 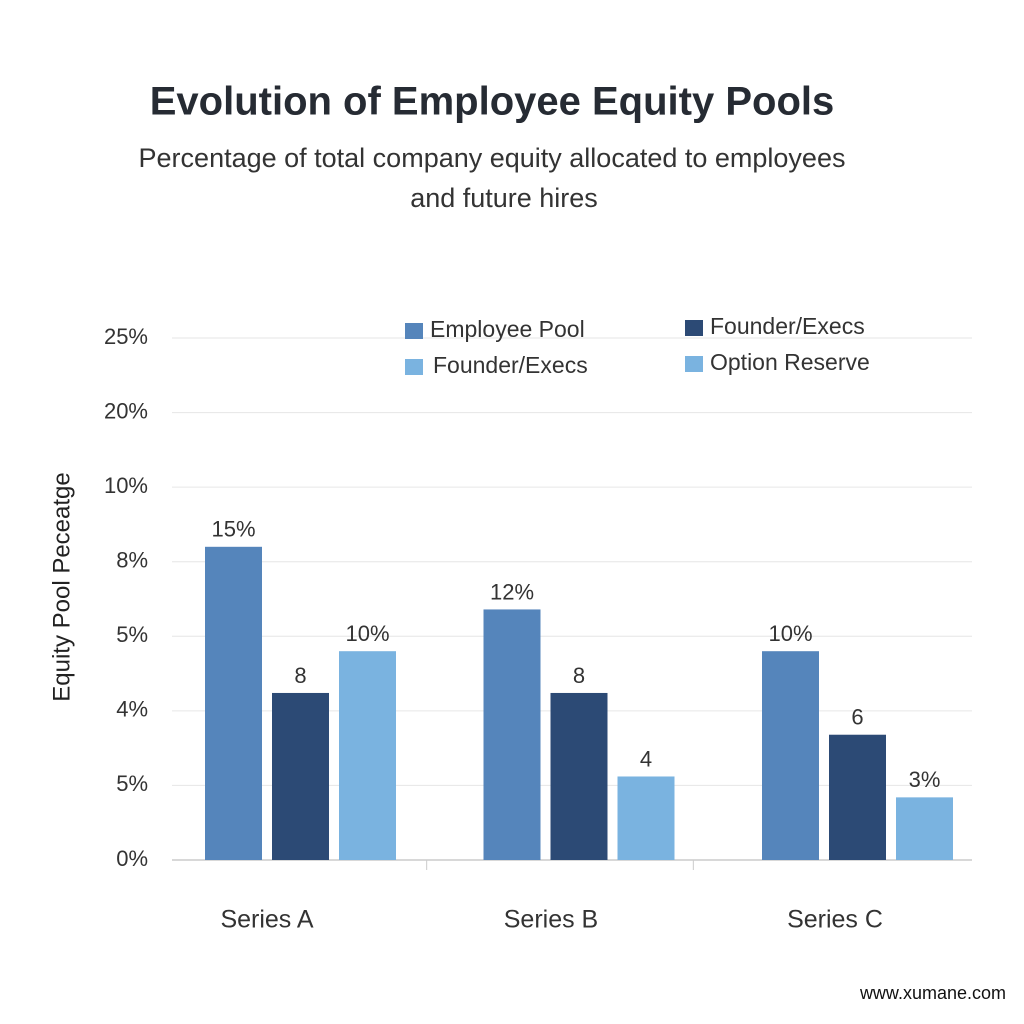 I want to click on x-tick-label: Series C, so click(x=835, y=920).